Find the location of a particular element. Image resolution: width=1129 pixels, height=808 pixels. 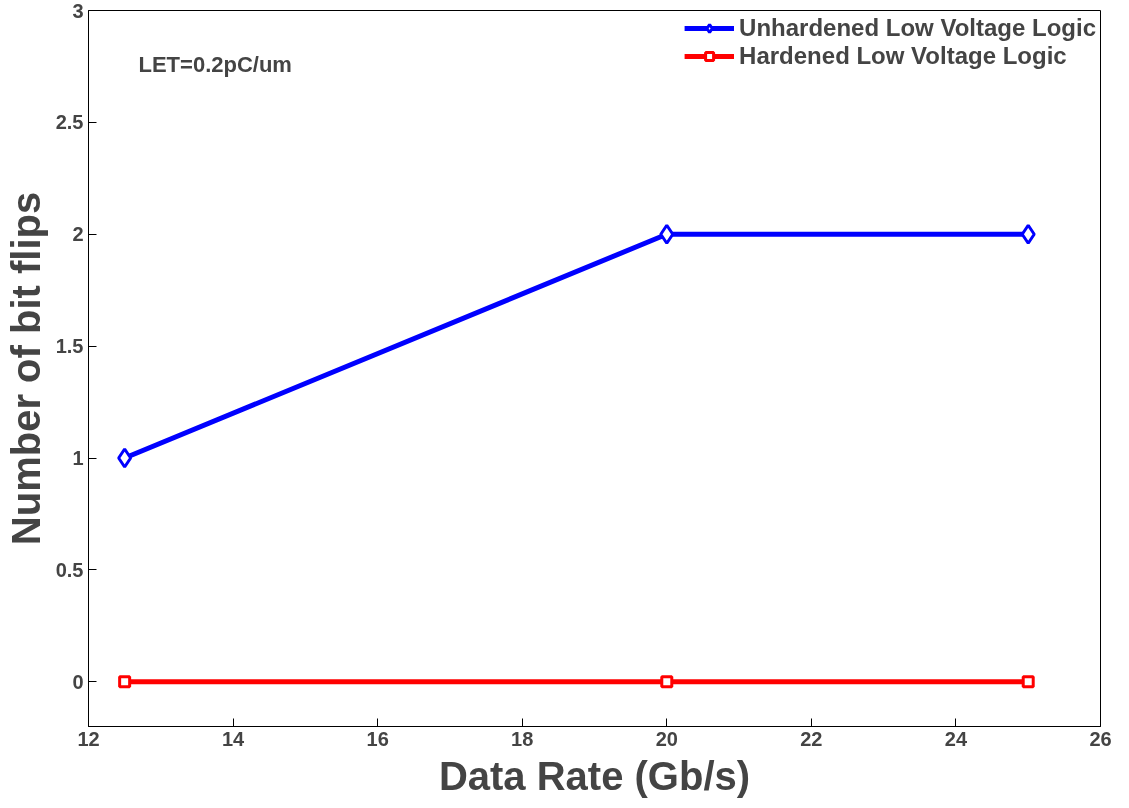

x-tick-label: 26 is located at coordinates (1100, 738).